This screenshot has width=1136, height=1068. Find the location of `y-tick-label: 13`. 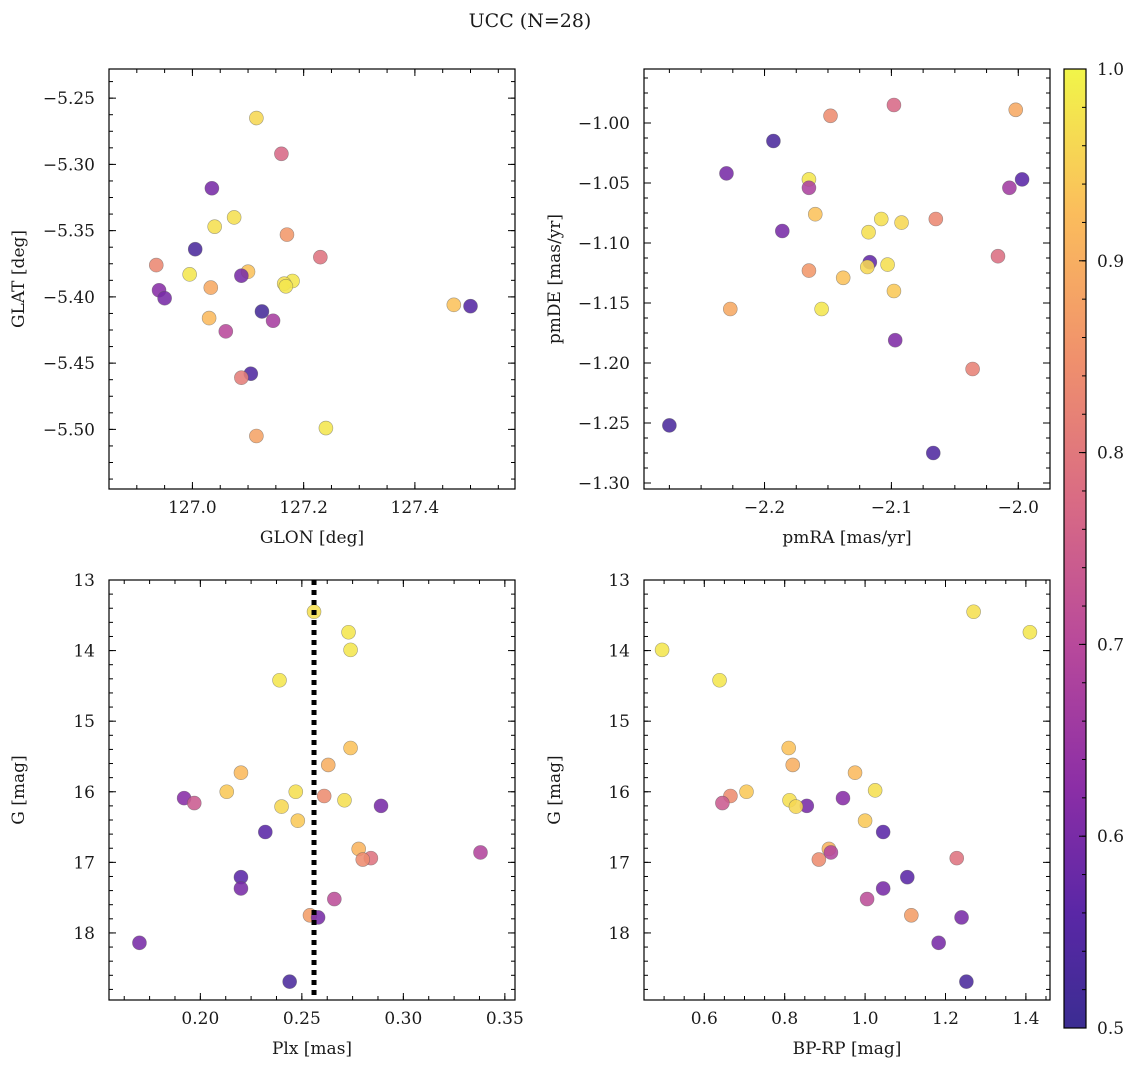

y-tick-label: 13 is located at coordinates (84, 581).